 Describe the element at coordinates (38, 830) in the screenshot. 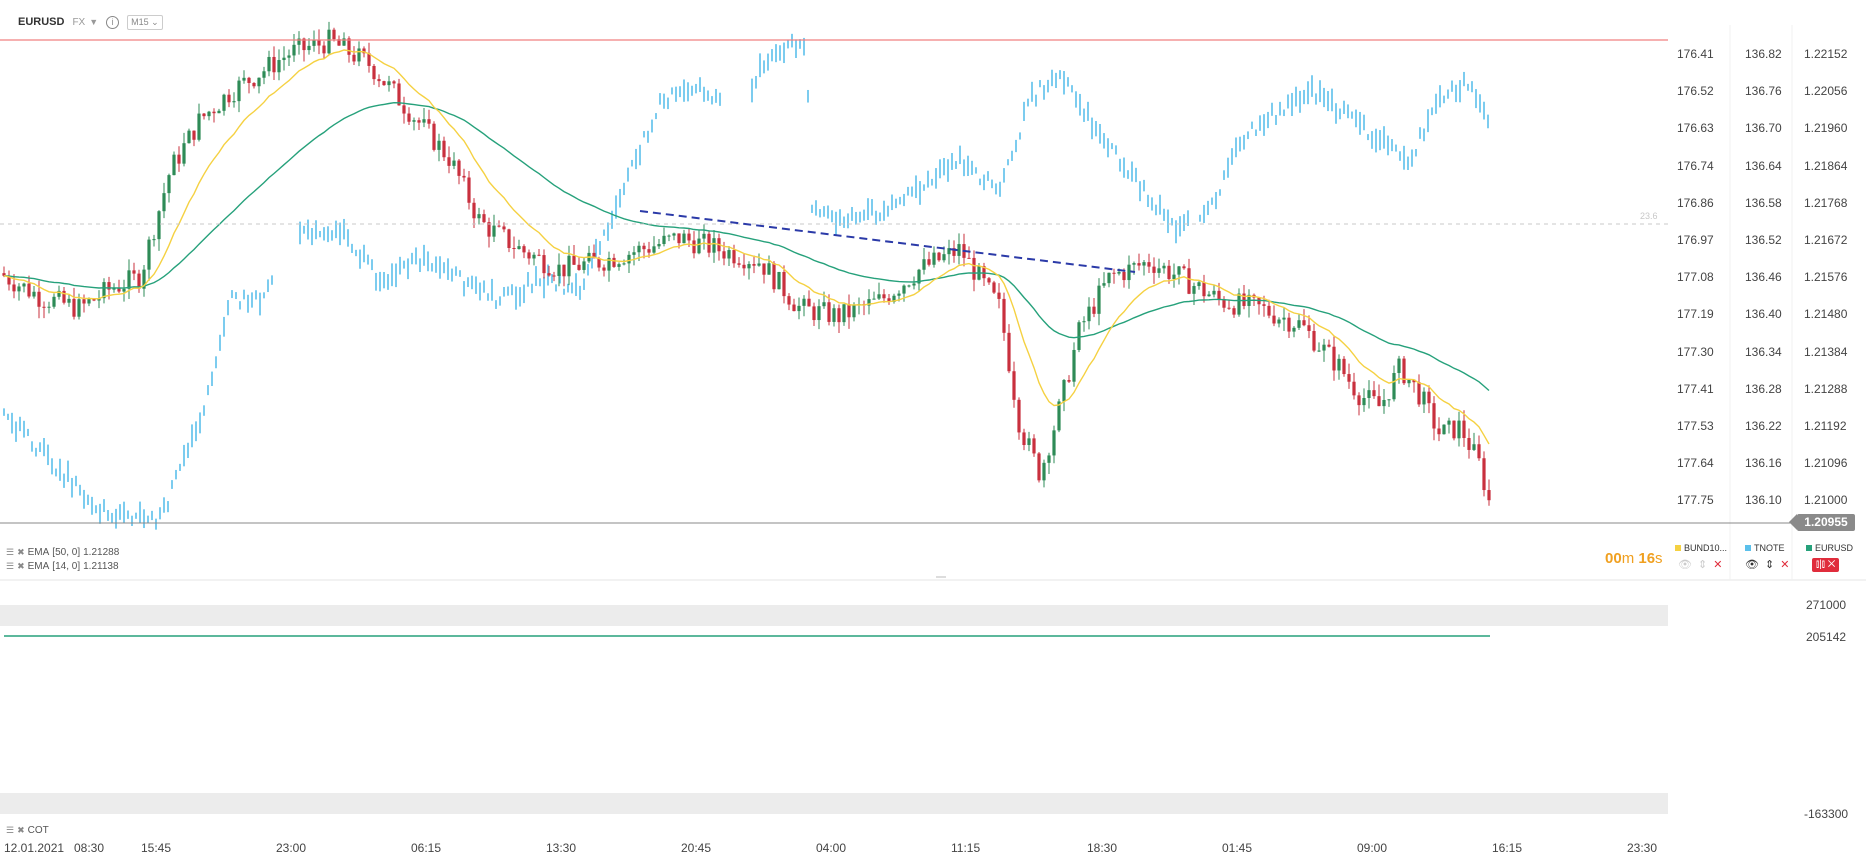

I see `indicator-label: COT` at that location.